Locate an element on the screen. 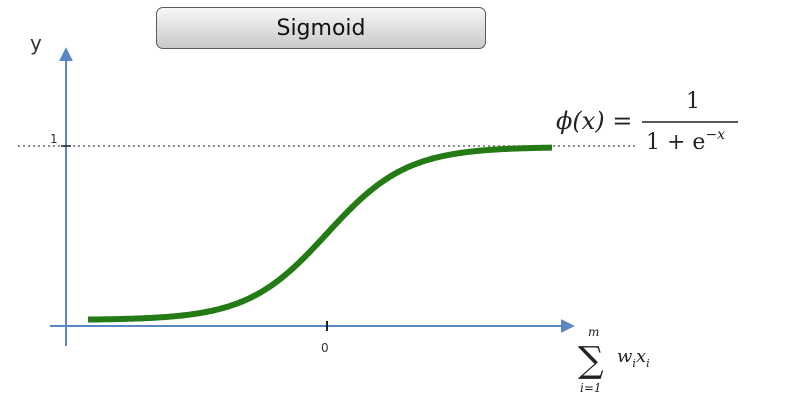 The width and height of the screenshot is (795, 408). formula-numerator: 1 is located at coordinates (693, 101).